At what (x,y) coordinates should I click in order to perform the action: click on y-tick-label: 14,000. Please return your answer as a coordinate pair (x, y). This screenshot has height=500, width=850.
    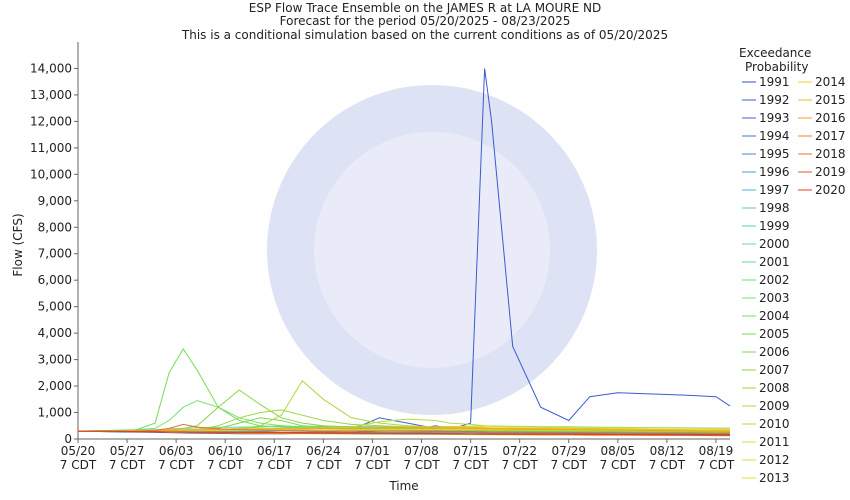
    Looking at the image, I should click on (51, 68).